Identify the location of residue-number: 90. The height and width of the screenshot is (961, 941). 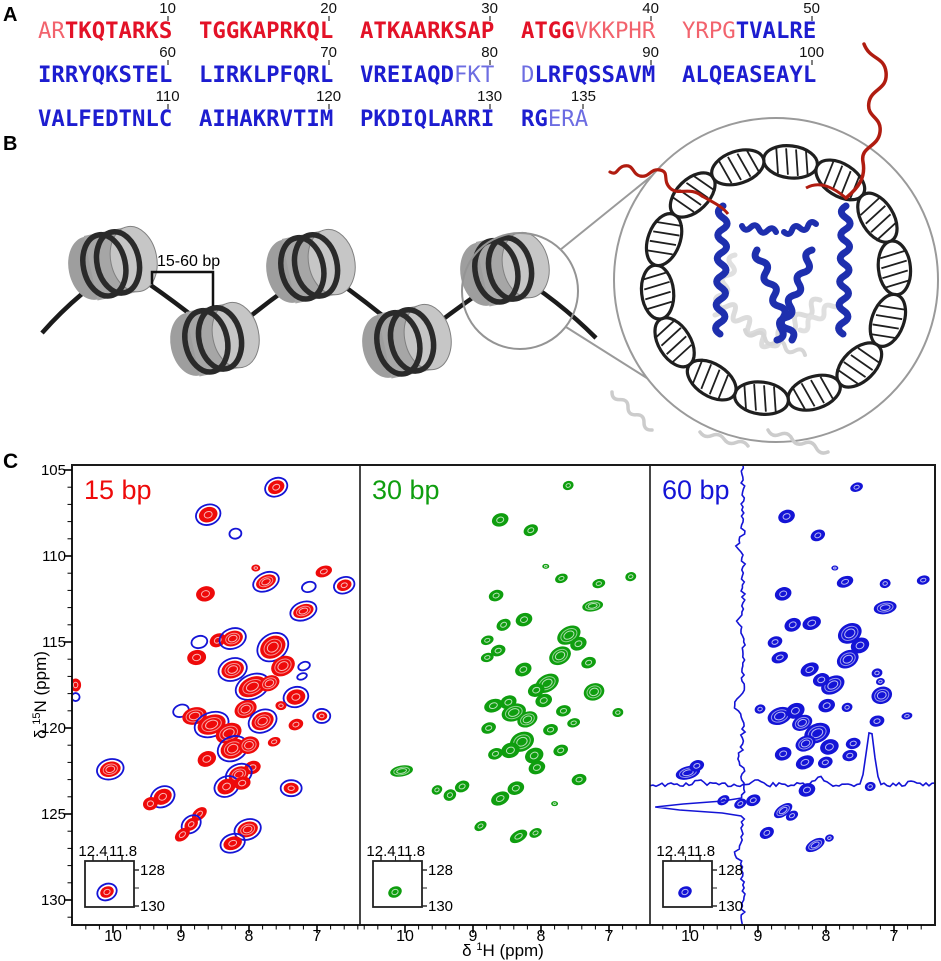
(650, 52).